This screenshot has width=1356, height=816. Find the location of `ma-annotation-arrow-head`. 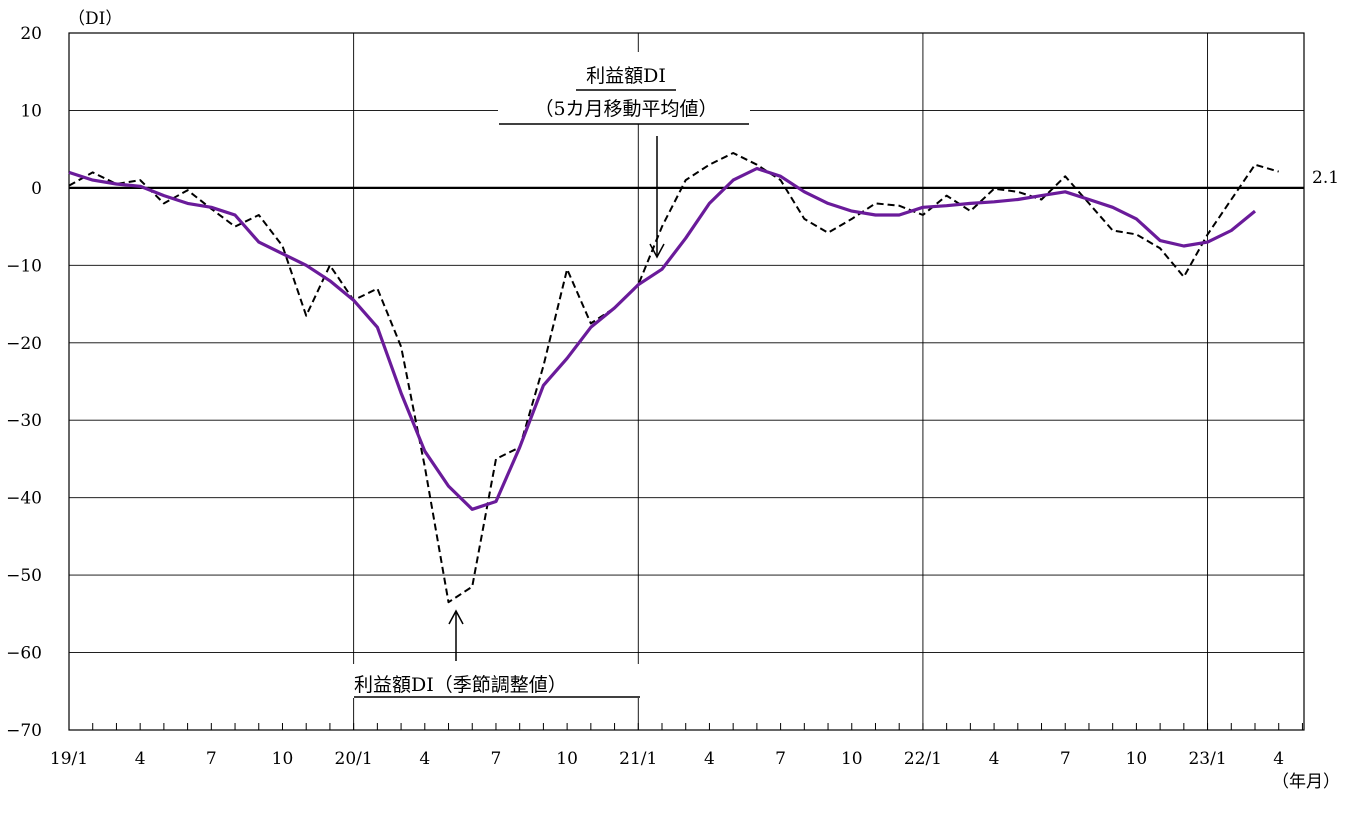

ma-annotation-arrow-head is located at coordinates (657, 251).